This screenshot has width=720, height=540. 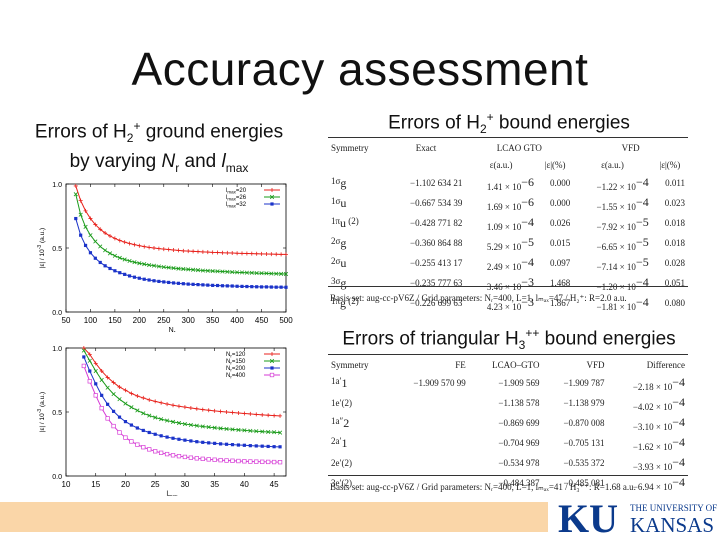 What do you see at coordinates (436, 183) in the screenshot?
I see `table-cell: −1.102 634 21` at bounding box center [436, 183].